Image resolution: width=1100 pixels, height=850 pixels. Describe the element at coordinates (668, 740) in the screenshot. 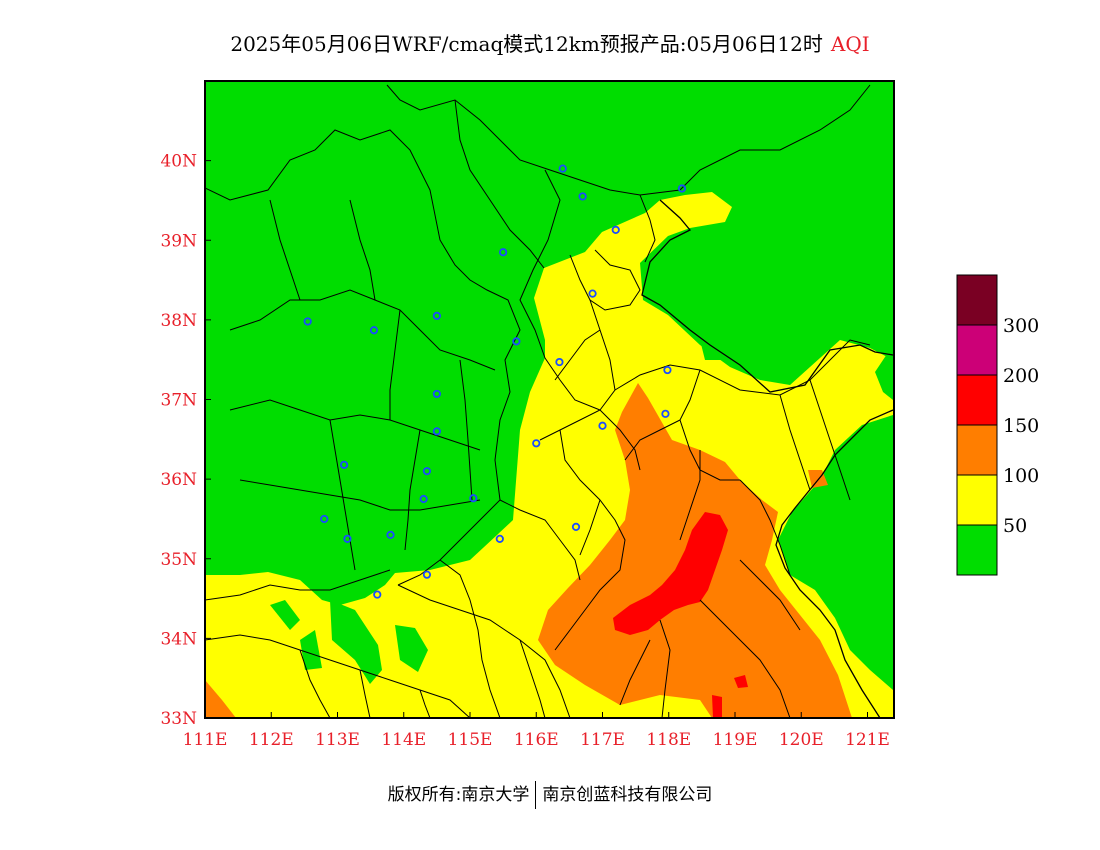

I see `x-tick-label: 118E` at that location.